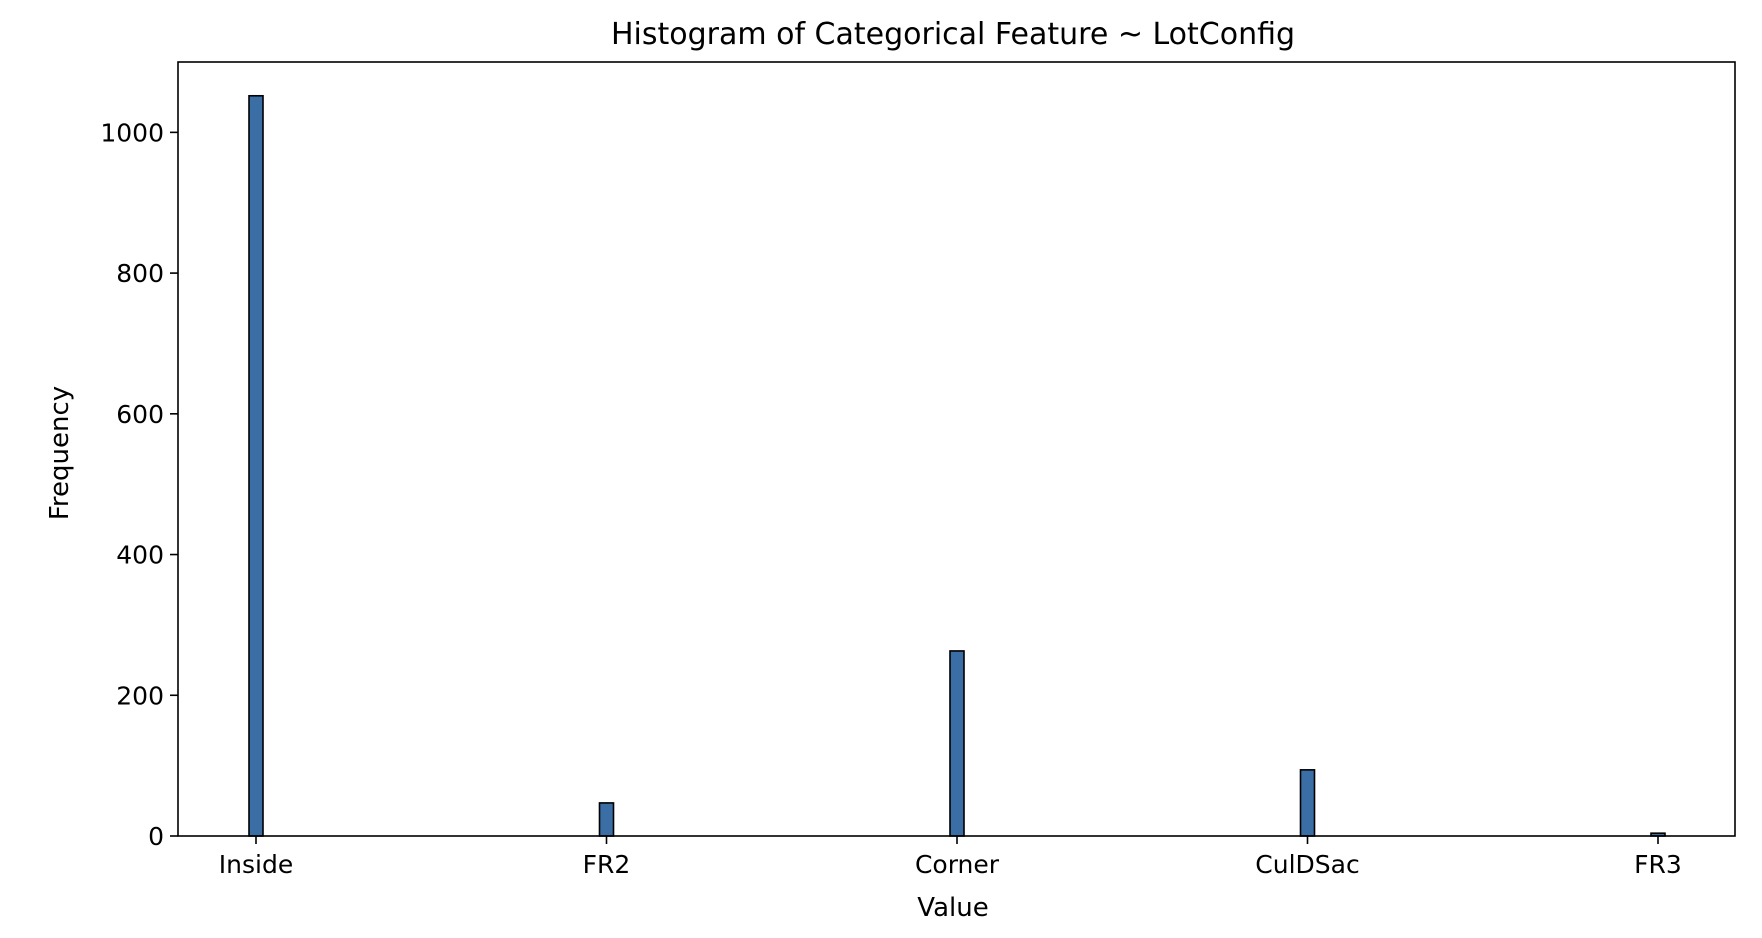 Image resolution: width=1762 pixels, height=938 pixels. What do you see at coordinates (952, 908) in the screenshot?
I see `x-axis-label: Value` at bounding box center [952, 908].